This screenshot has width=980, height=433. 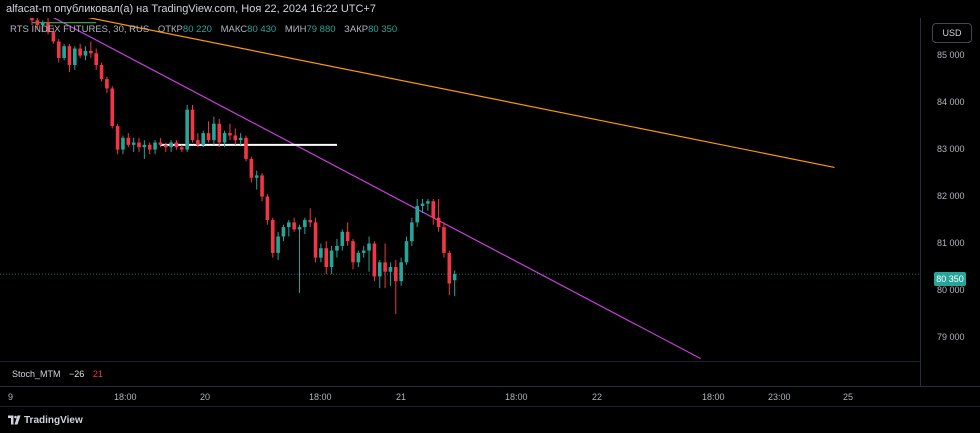 What do you see at coordinates (460, 361) in the screenshot?
I see `pane-divider` at bounding box center [460, 361].